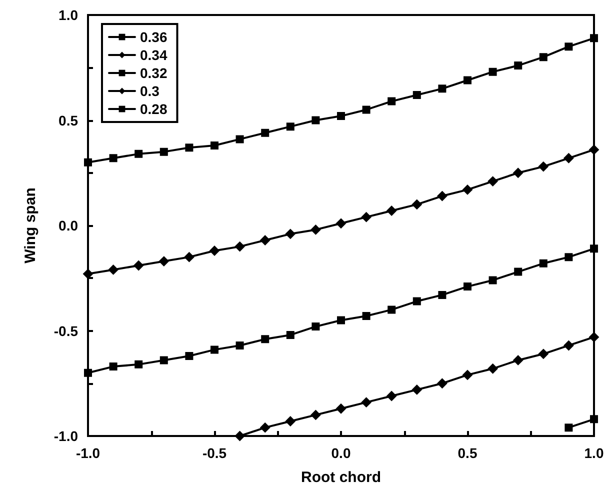 The height and width of the screenshot is (498, 608). I want to click on y-tick-label: -1.0, so click(66, 436).